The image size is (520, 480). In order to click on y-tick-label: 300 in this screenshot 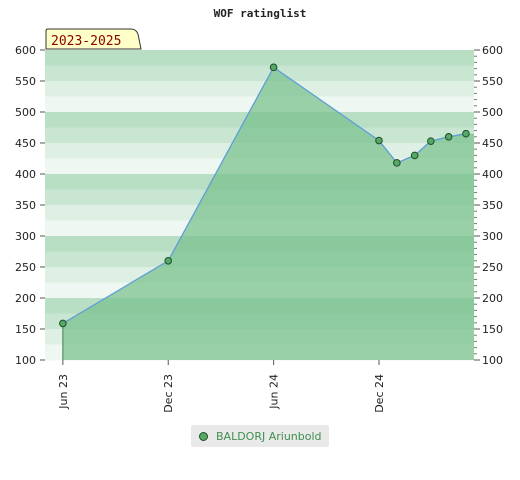, I will do `click(25, 236)`.